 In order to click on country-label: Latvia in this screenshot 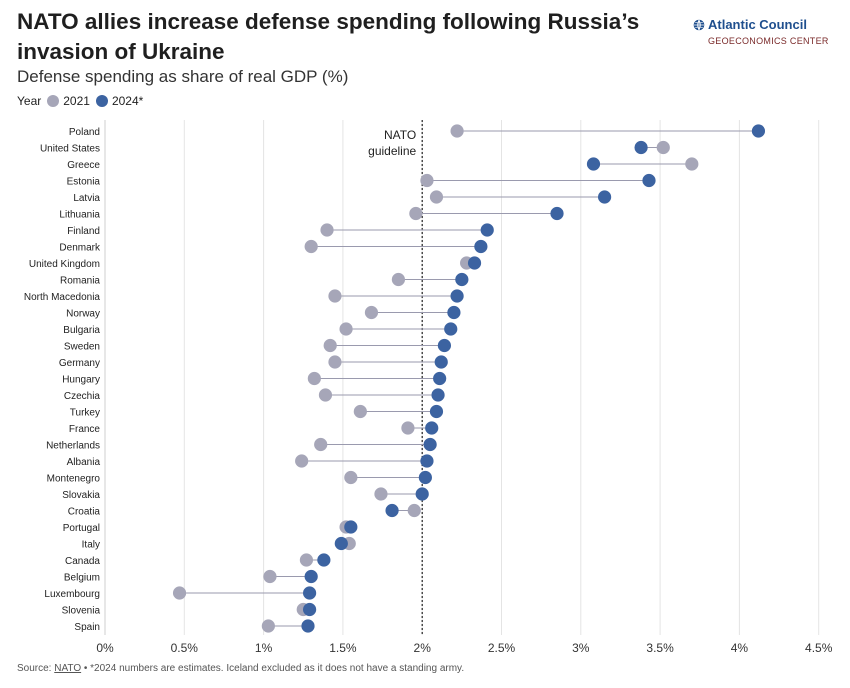, I will do `click(86, 198)`.